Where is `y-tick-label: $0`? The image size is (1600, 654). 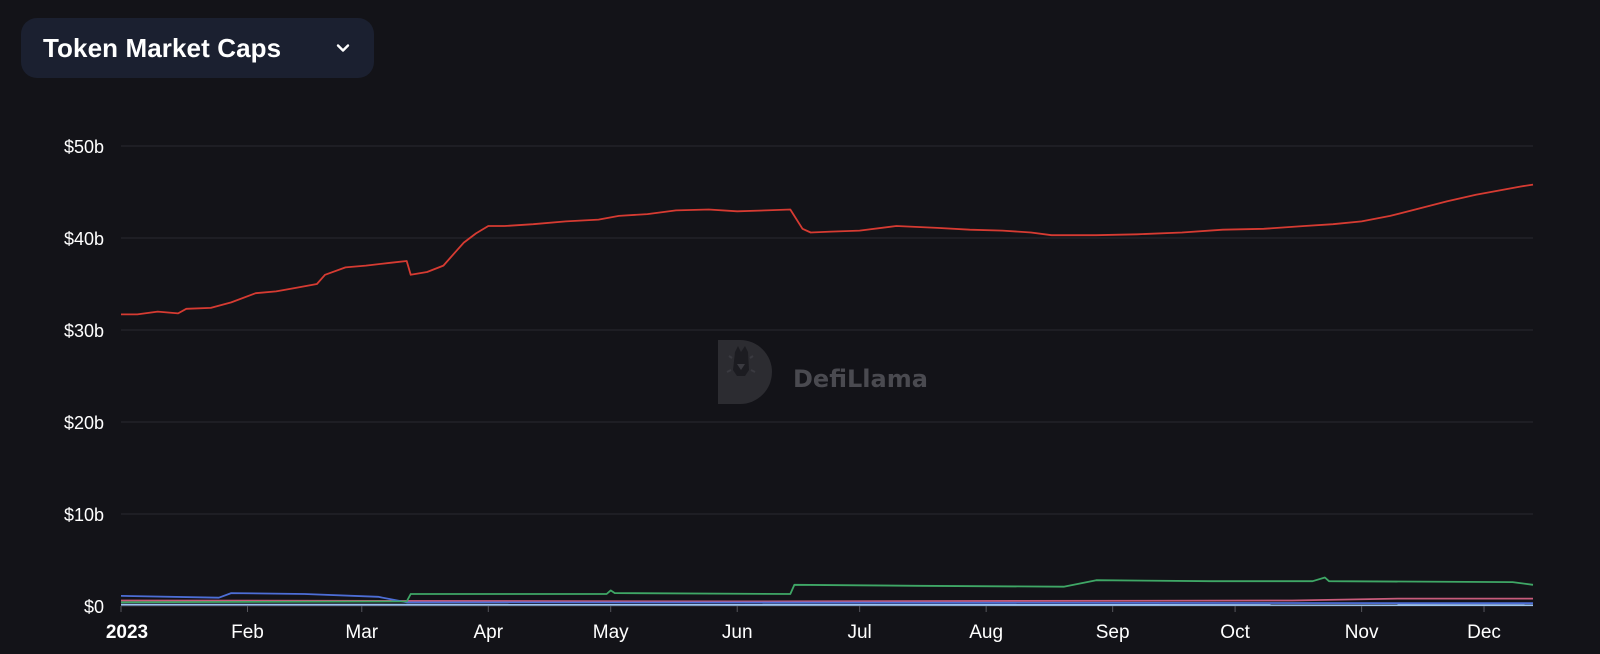
y-tick-label: $0 is located at coordinates (94, 607).